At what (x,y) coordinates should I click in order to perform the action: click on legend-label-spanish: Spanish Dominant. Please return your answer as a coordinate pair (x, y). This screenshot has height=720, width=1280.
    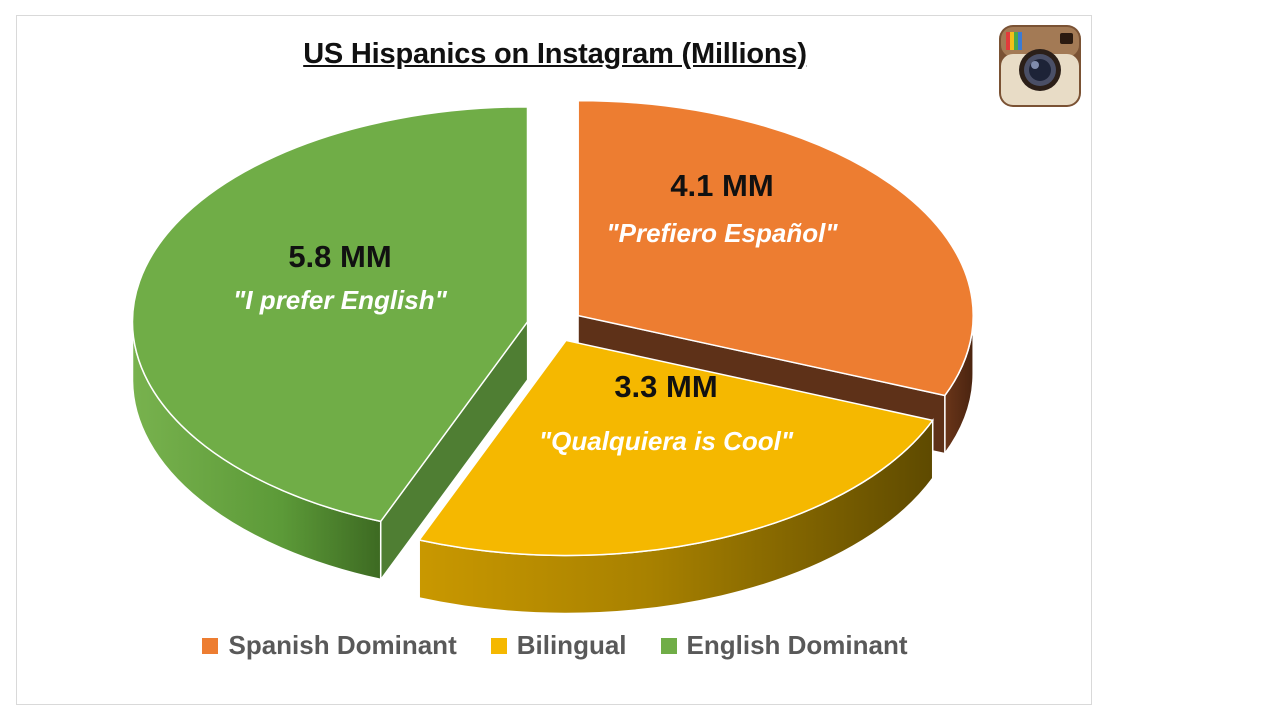
    Looking at the image, I should click on (342, 645).